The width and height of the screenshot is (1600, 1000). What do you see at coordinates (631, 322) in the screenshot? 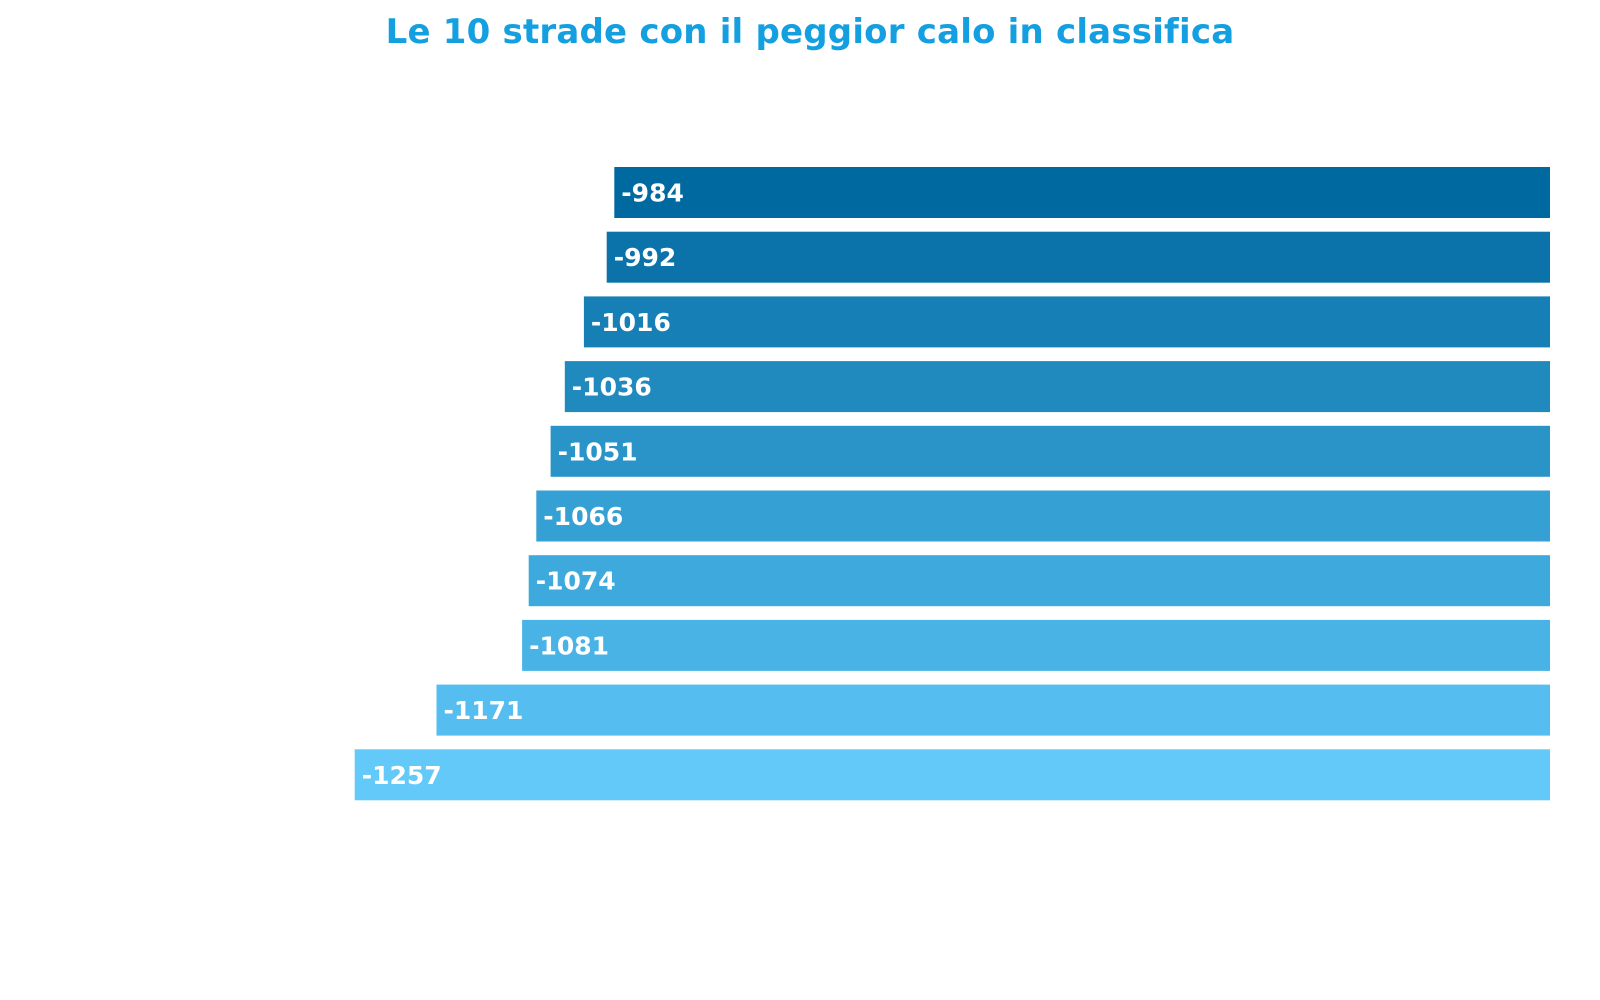
I see `bar-value-label: -1016` at bounding box center [631, 322].